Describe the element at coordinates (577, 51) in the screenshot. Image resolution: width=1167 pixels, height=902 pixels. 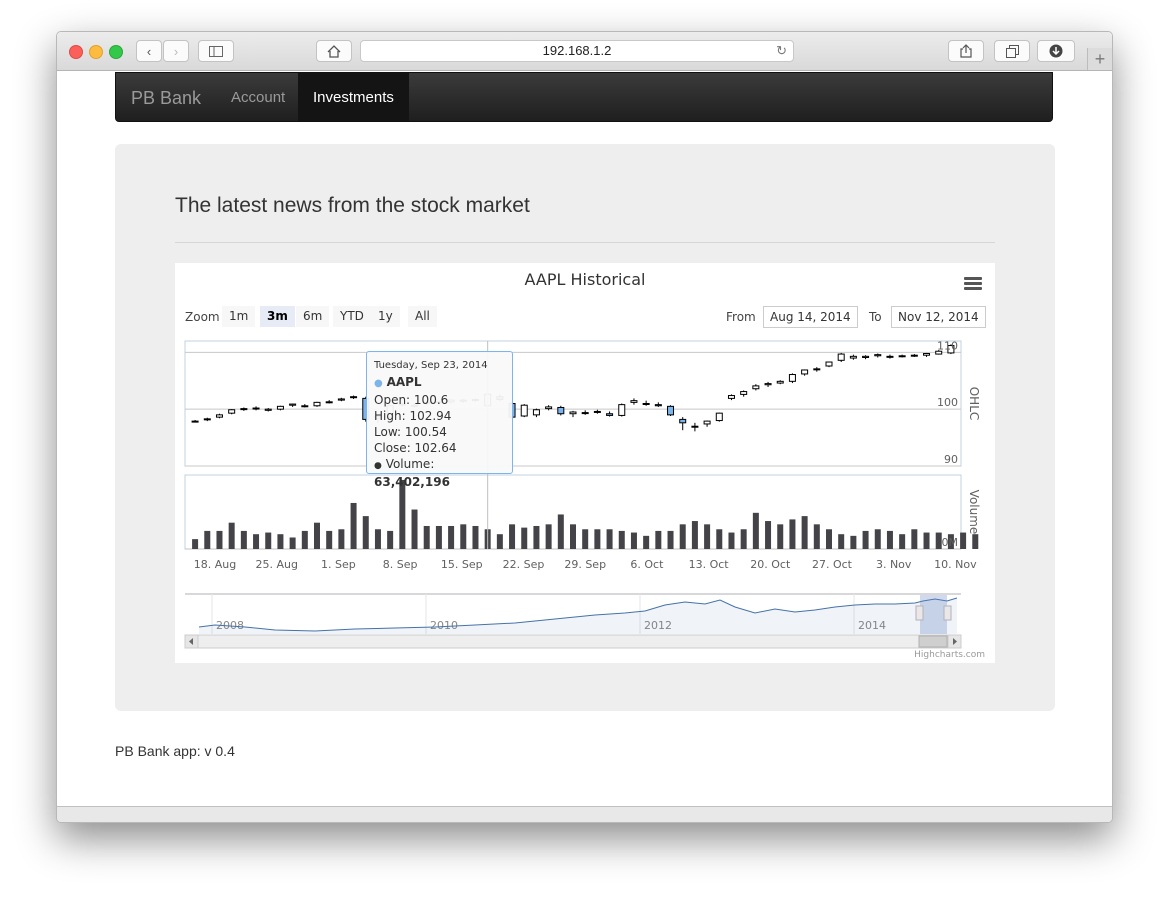
I see `address-bar: 192.168.1.2 ↻` at that location.